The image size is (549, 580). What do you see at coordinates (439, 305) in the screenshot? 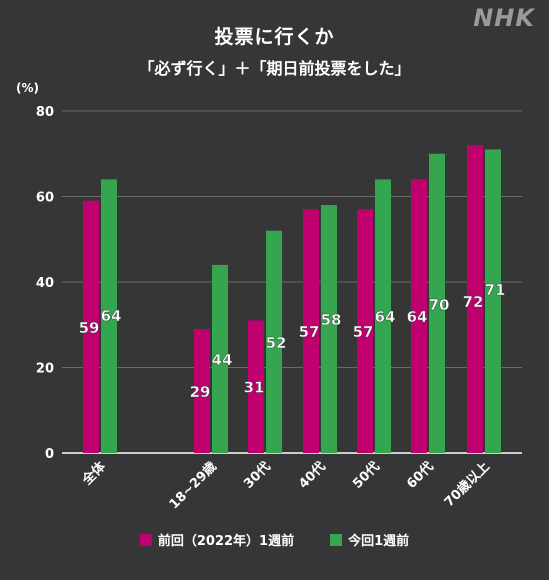
I see `data-label-curr: 70` at bounding box center [439, 305].